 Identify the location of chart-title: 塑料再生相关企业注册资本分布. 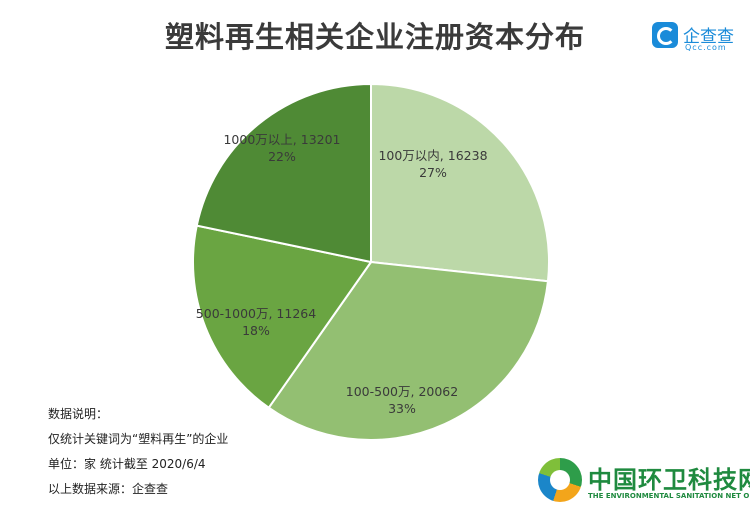
(374, 37).